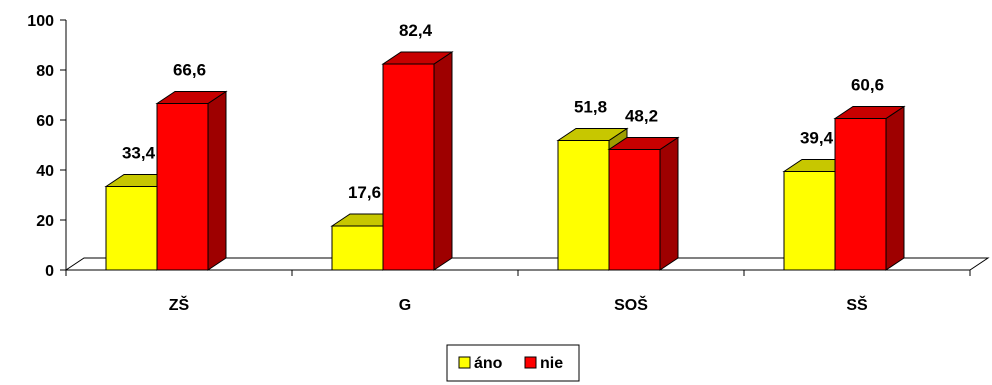  Describe the element at coordinates (405, 305) in the screenshot. I see `category-label: G` at that location.